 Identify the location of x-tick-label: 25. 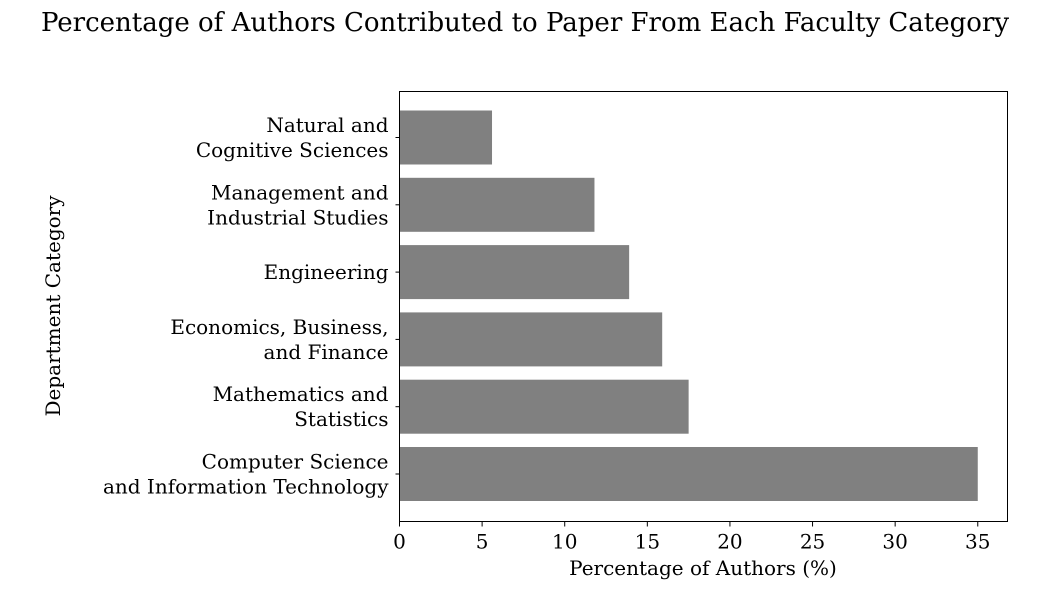
(812, 542).